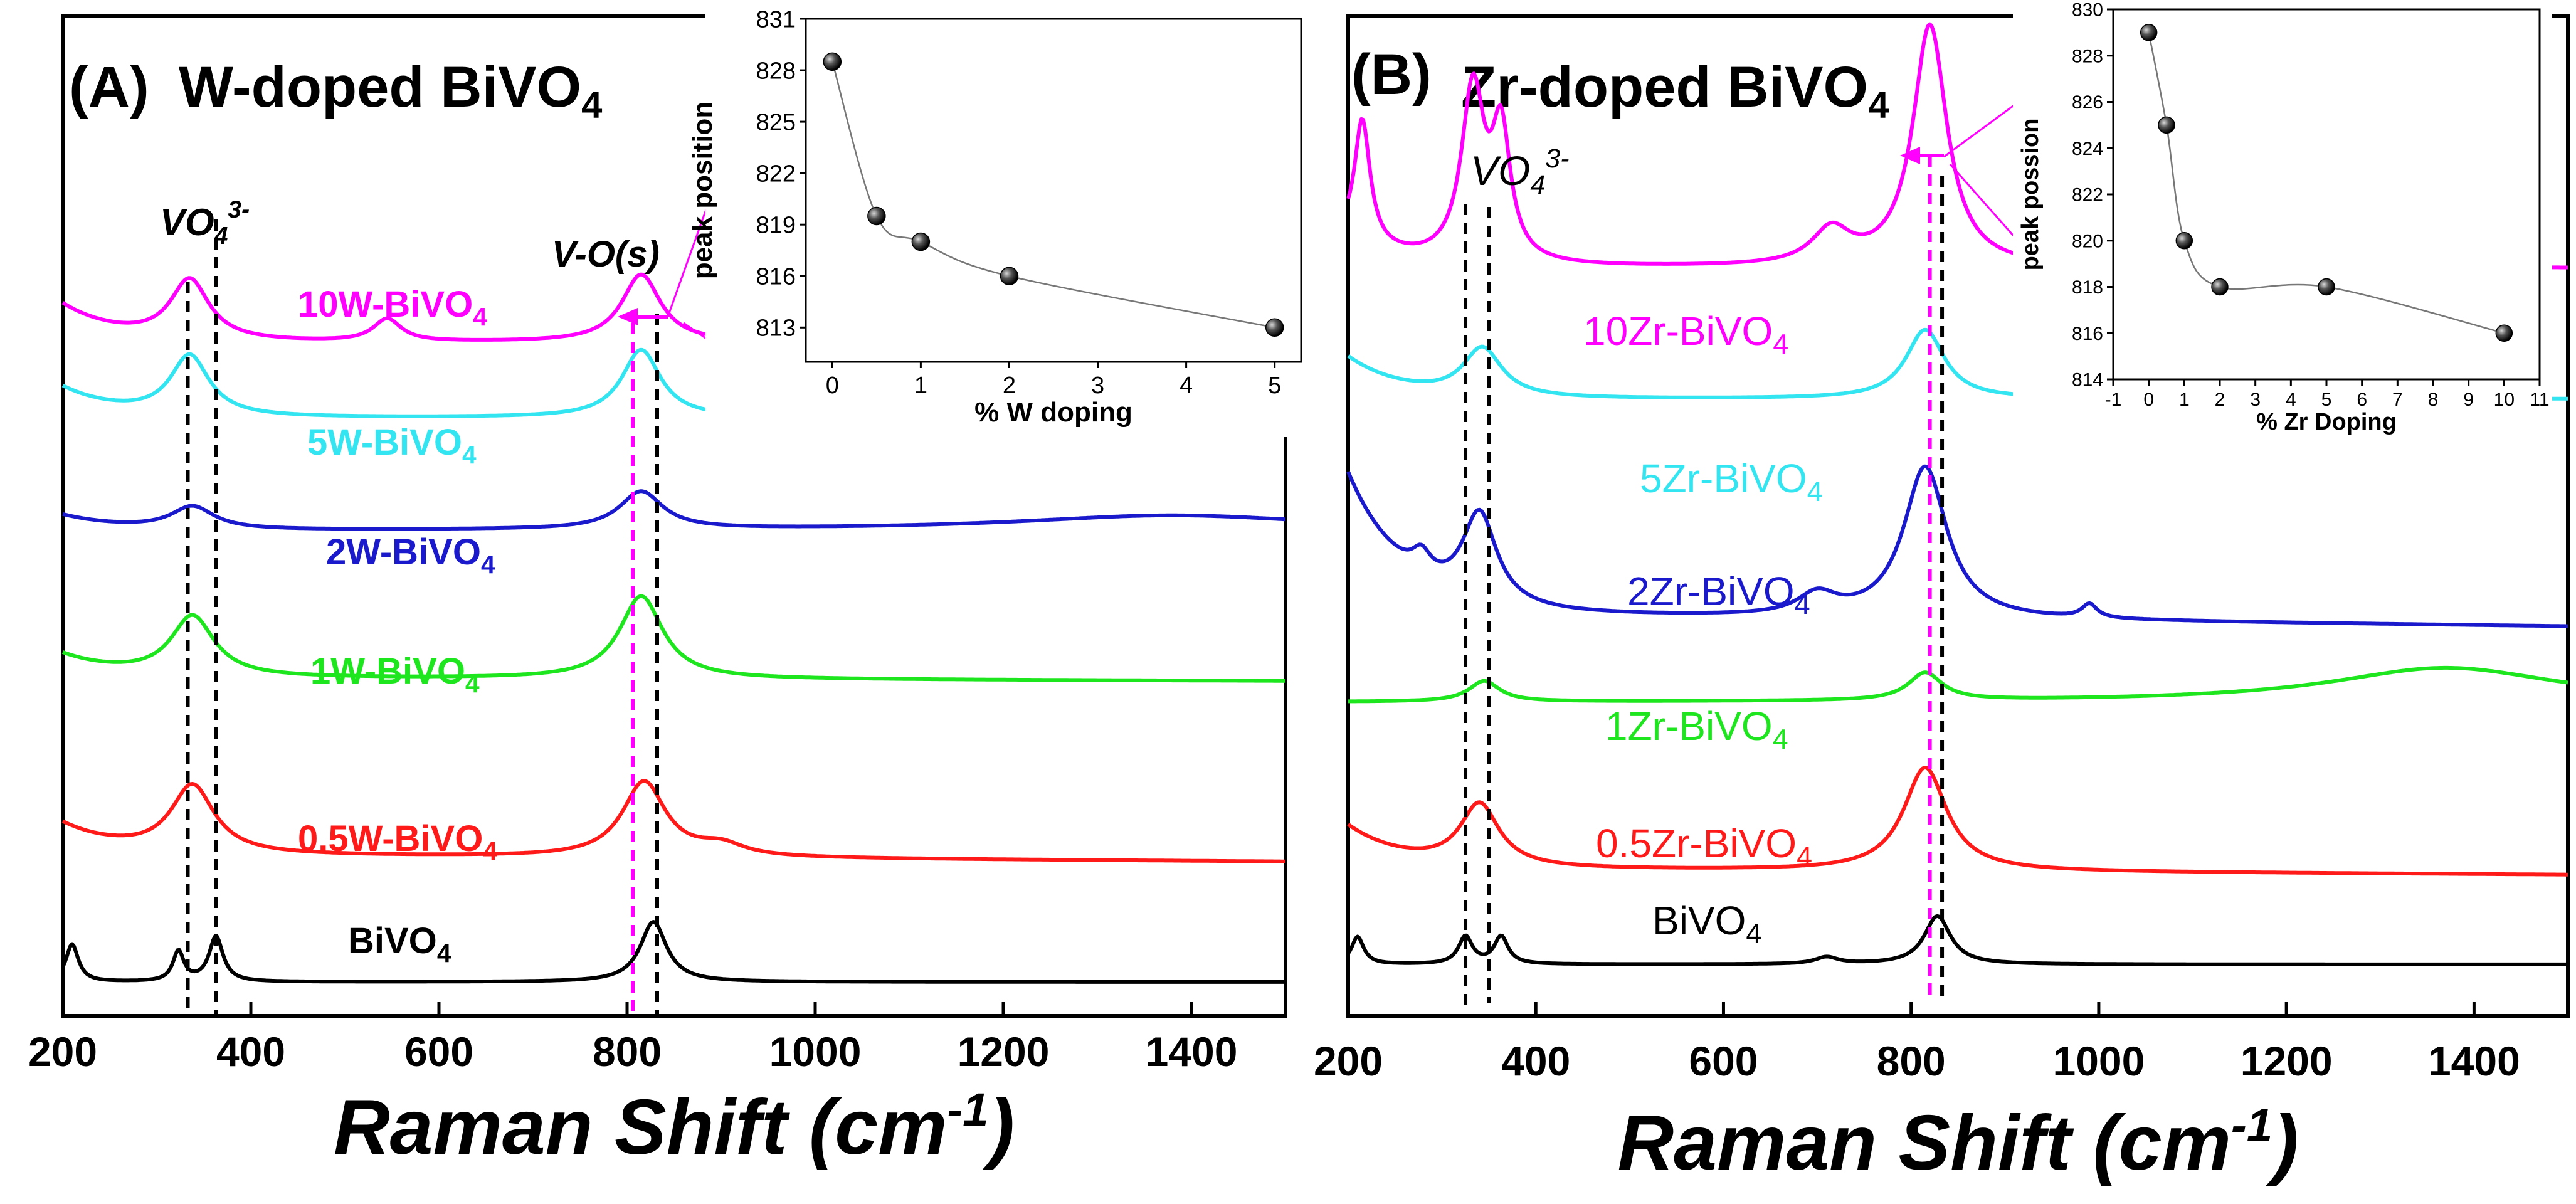 Image resolution: width=2576 pixels, height=1204 pixels. What do you see at coordinates (1689, 727) in the screenshot?
I see `series-label-text: 1Zr-BiVO` at bounding box center [1689, 727].